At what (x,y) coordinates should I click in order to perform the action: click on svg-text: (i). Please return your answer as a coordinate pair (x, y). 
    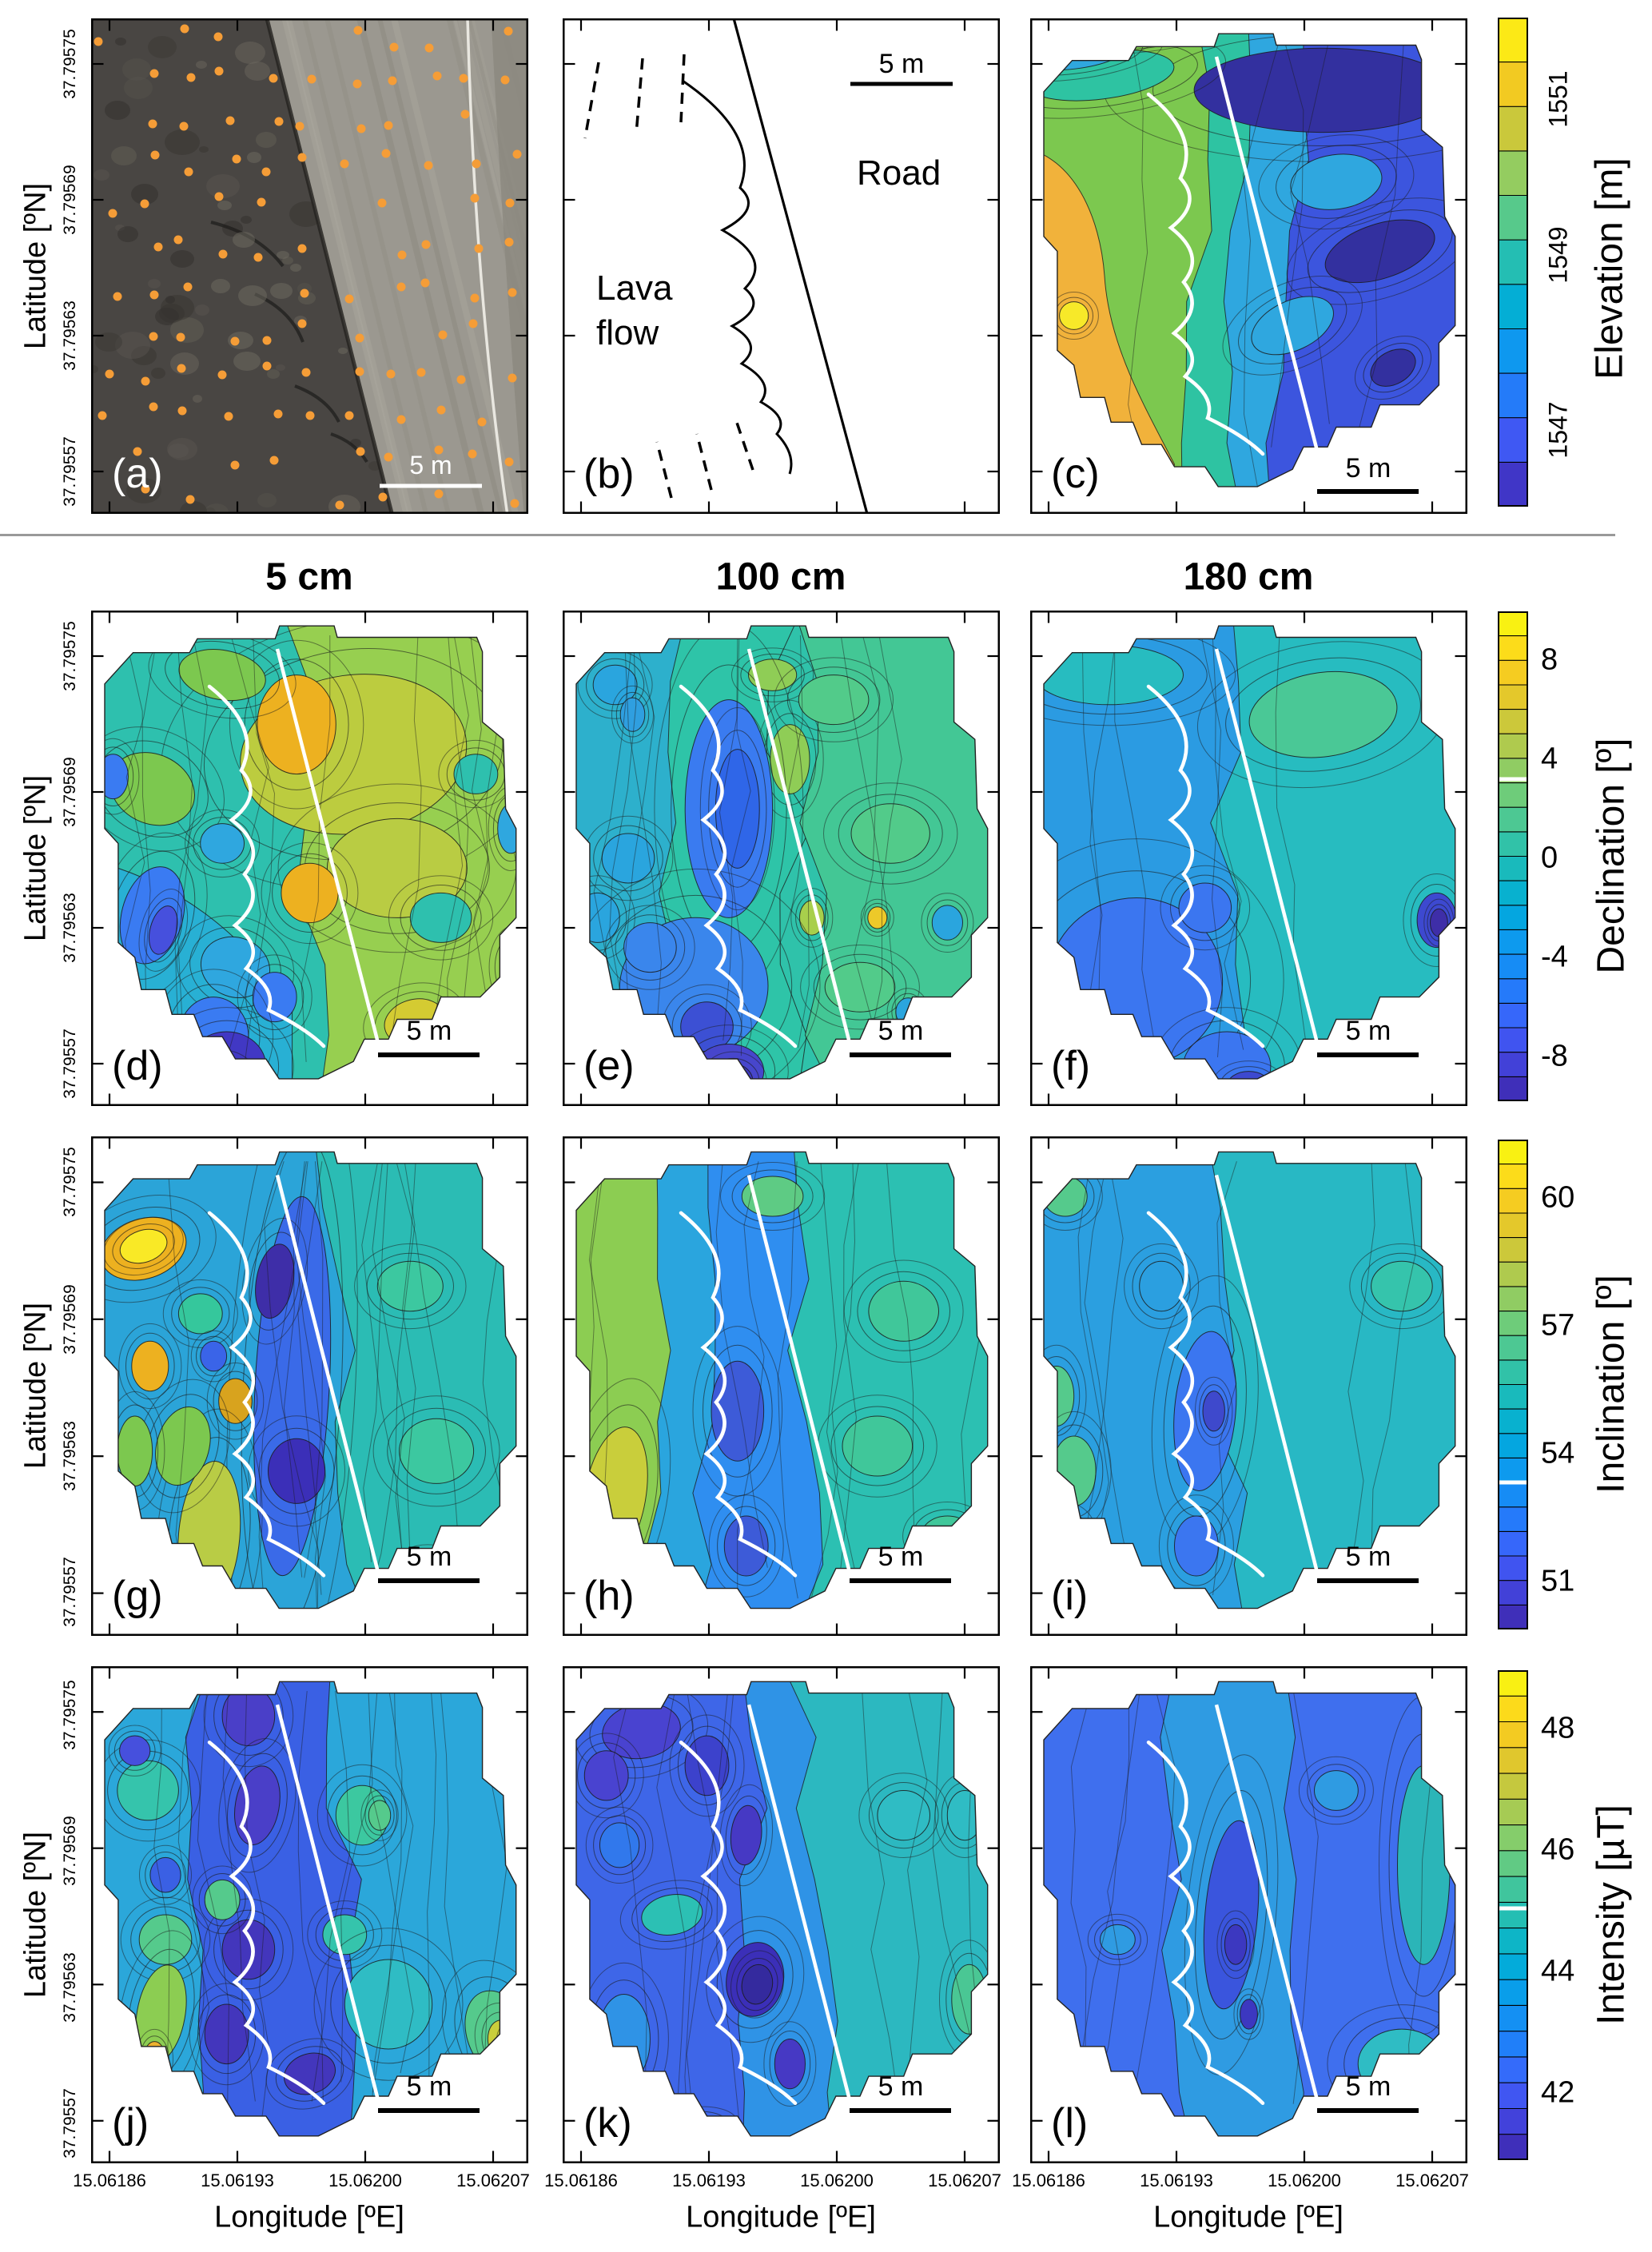
    Looking at the image, I should click on (1069, 1596).